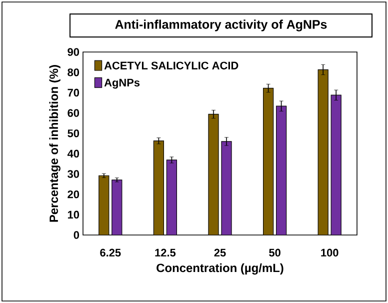 The width and height of the screenshot is (388, 303). I want to click on x-tick-label: 12.5, so click(165, 252).